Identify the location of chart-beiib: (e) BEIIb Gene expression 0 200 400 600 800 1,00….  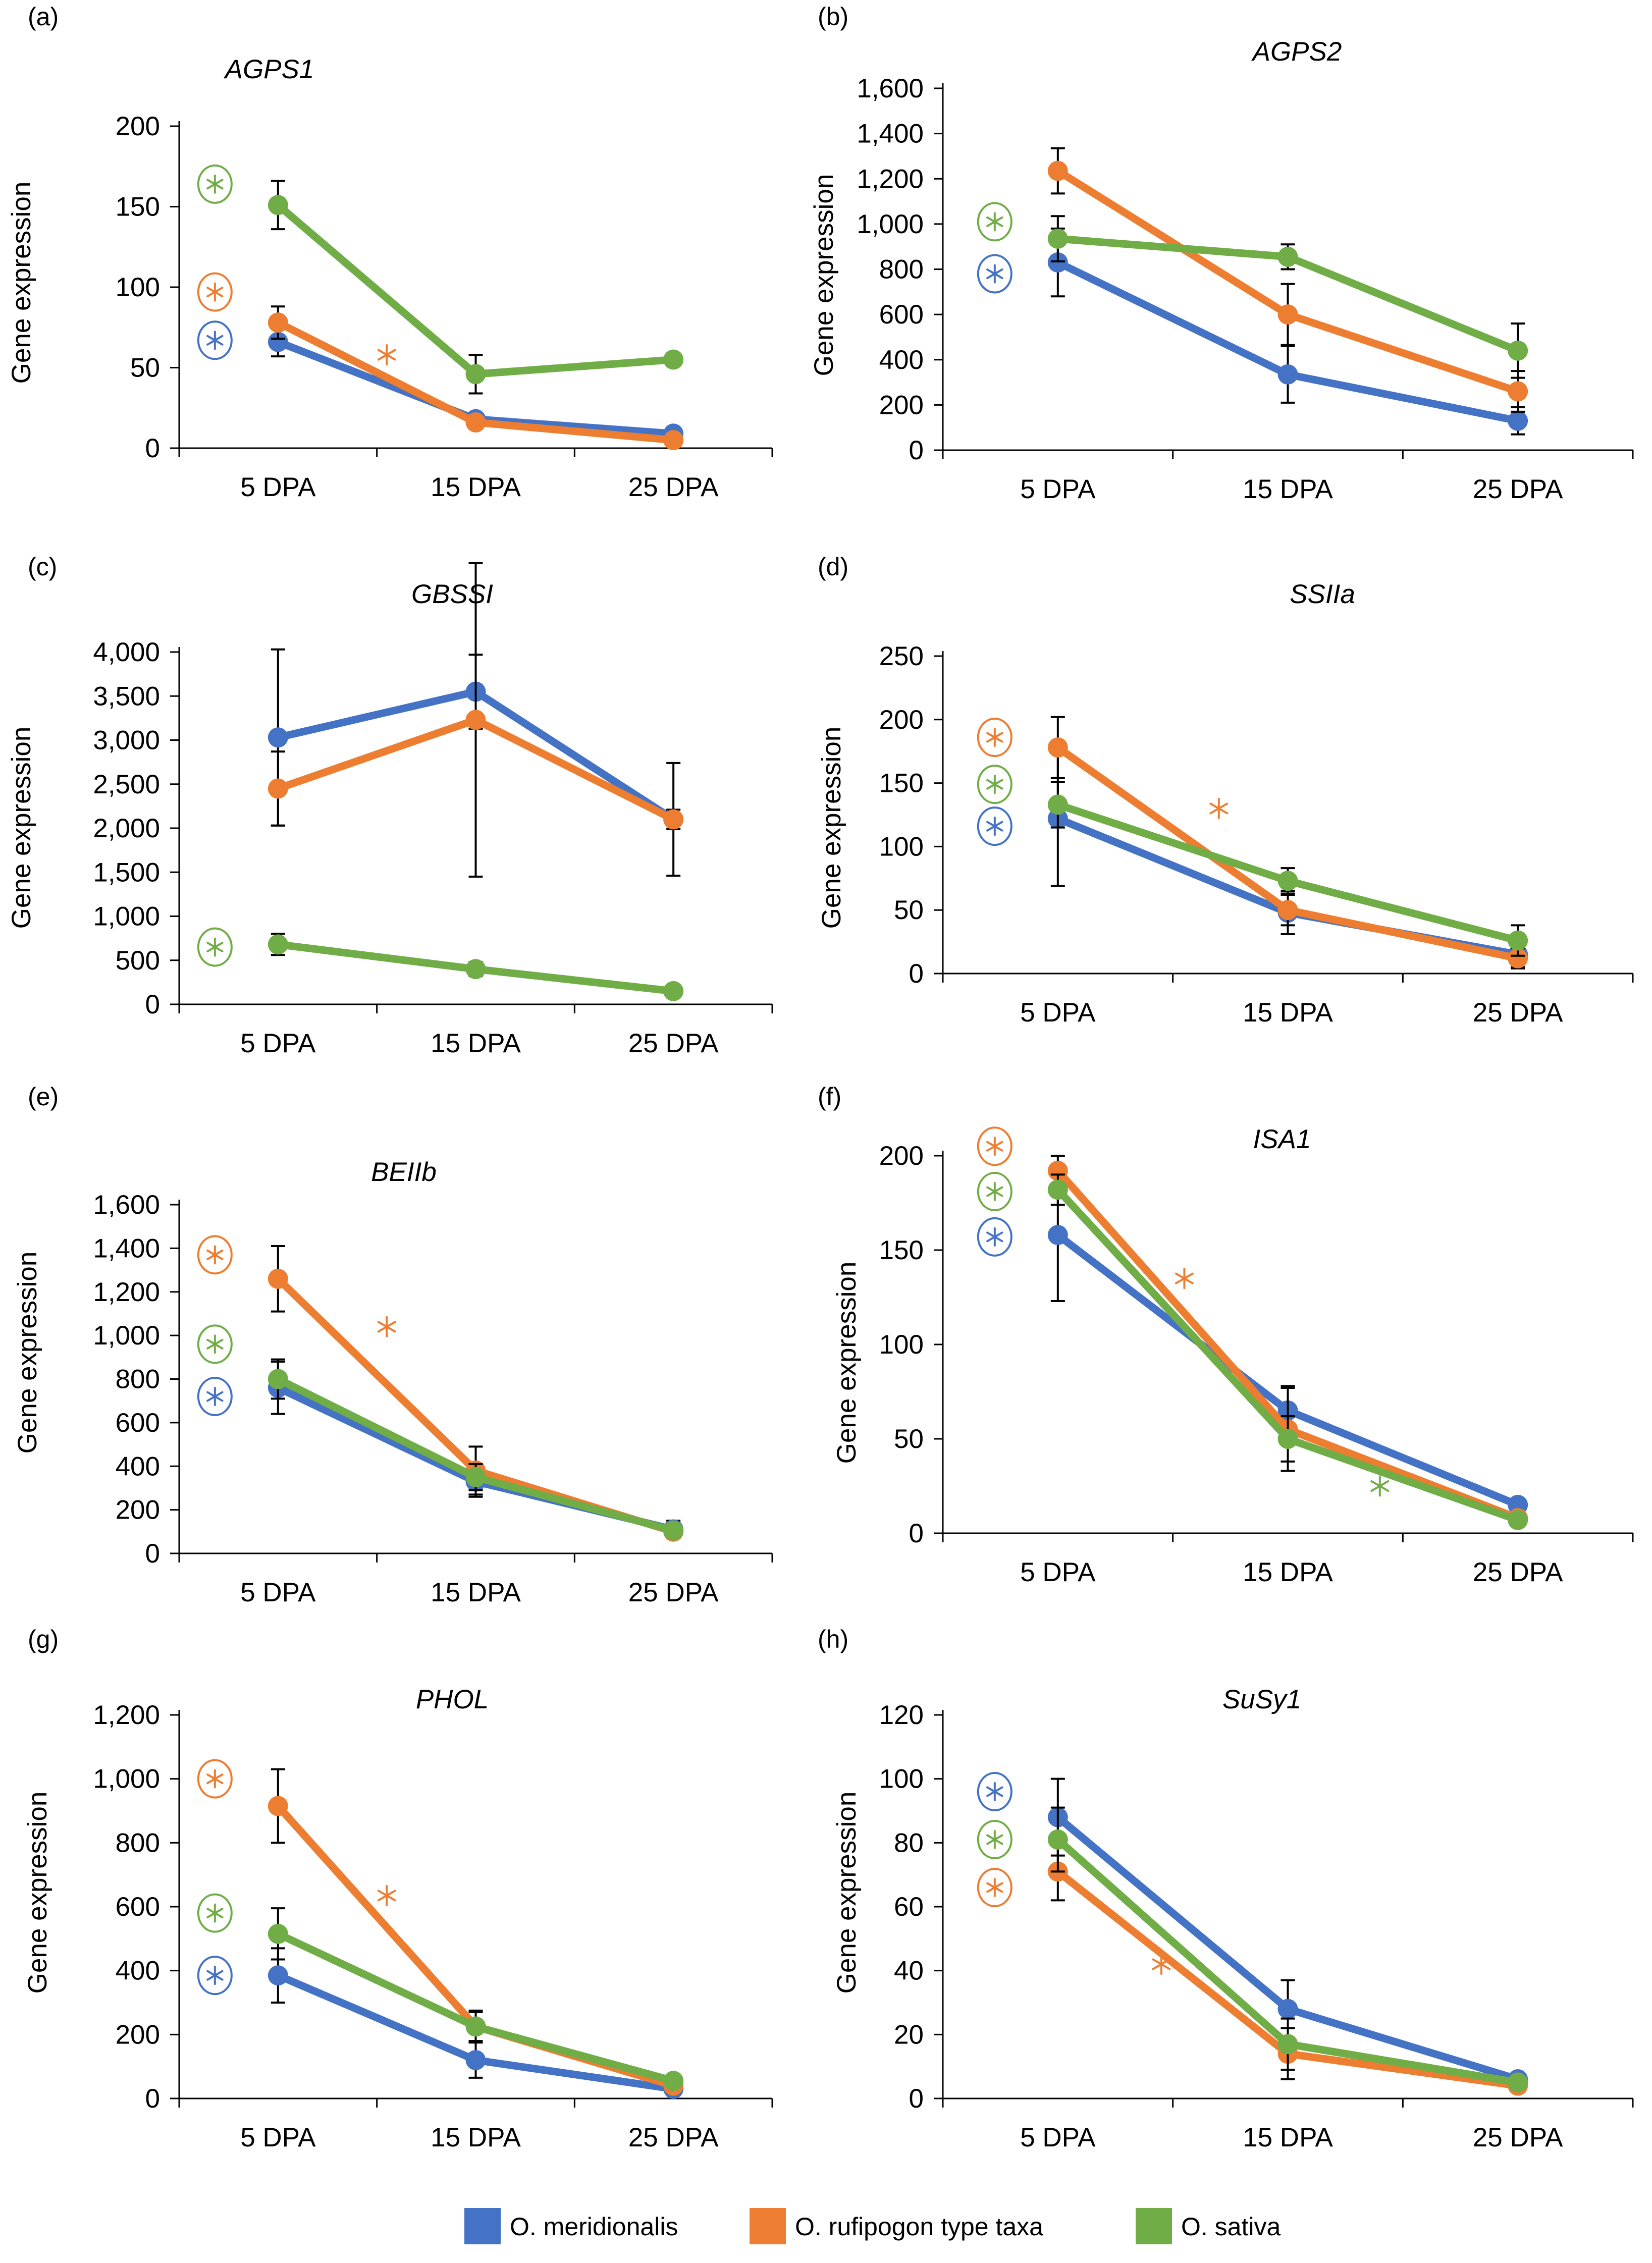
(393, 1345).